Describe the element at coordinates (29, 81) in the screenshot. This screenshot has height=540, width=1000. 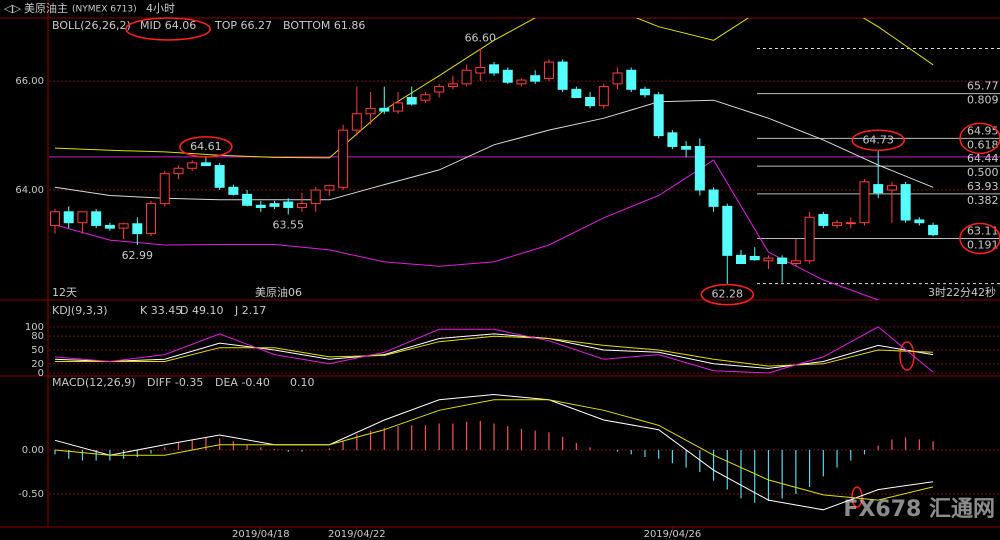
I see `y-tick-label: 66.00` at that location.